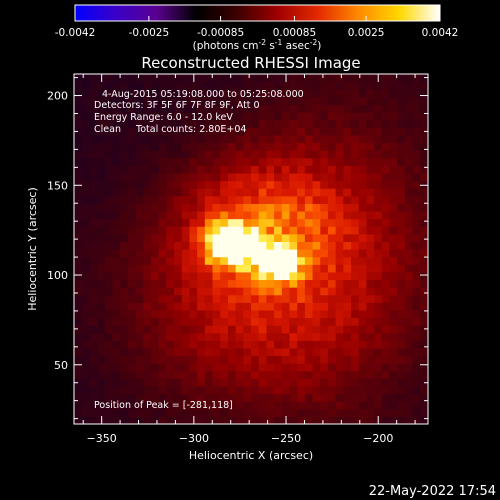  I want to click on y-tick-label: 50, so click(61, 365).